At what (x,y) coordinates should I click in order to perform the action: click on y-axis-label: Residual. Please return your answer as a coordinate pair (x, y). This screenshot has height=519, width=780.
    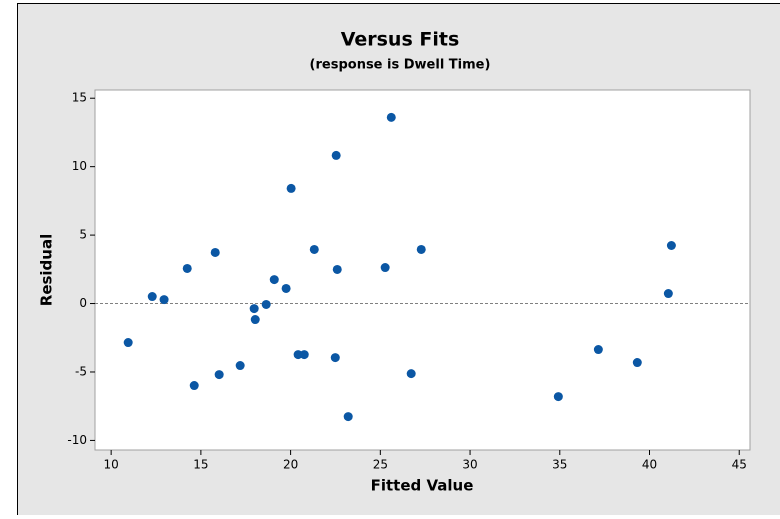
    Looking at the image, I should click on (47, 270).